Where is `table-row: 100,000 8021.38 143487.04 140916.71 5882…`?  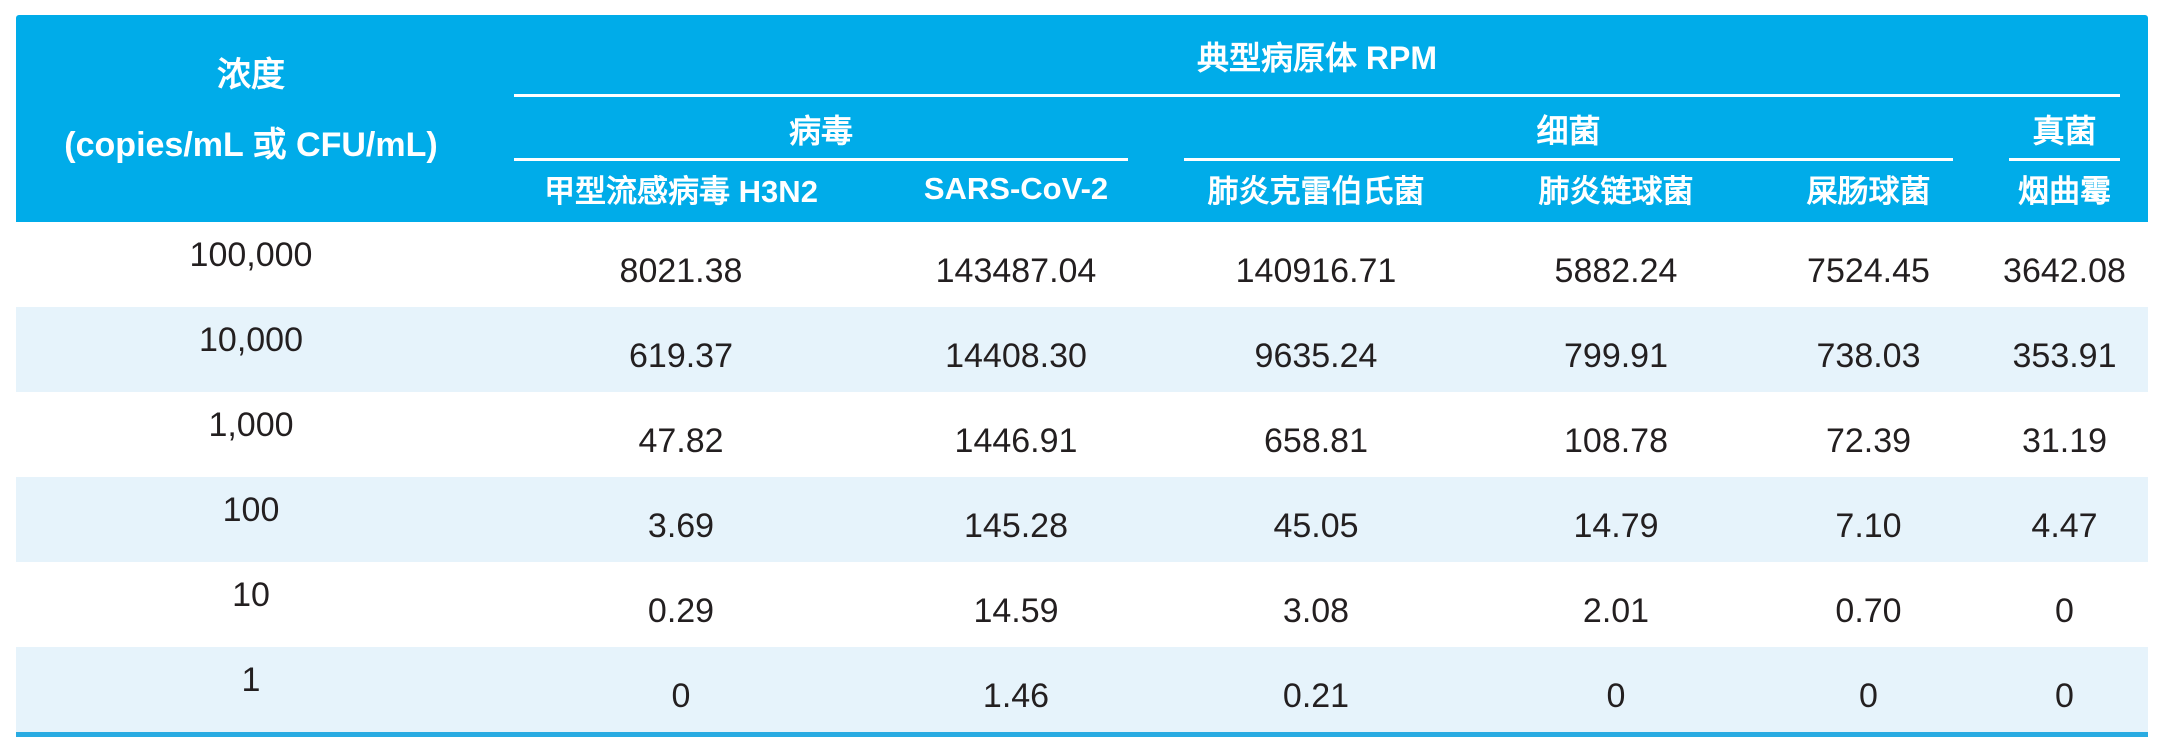
table-row: 100,000 8021.38 143487.04 140916.71 5882… is located at coordinates (1082, 264).